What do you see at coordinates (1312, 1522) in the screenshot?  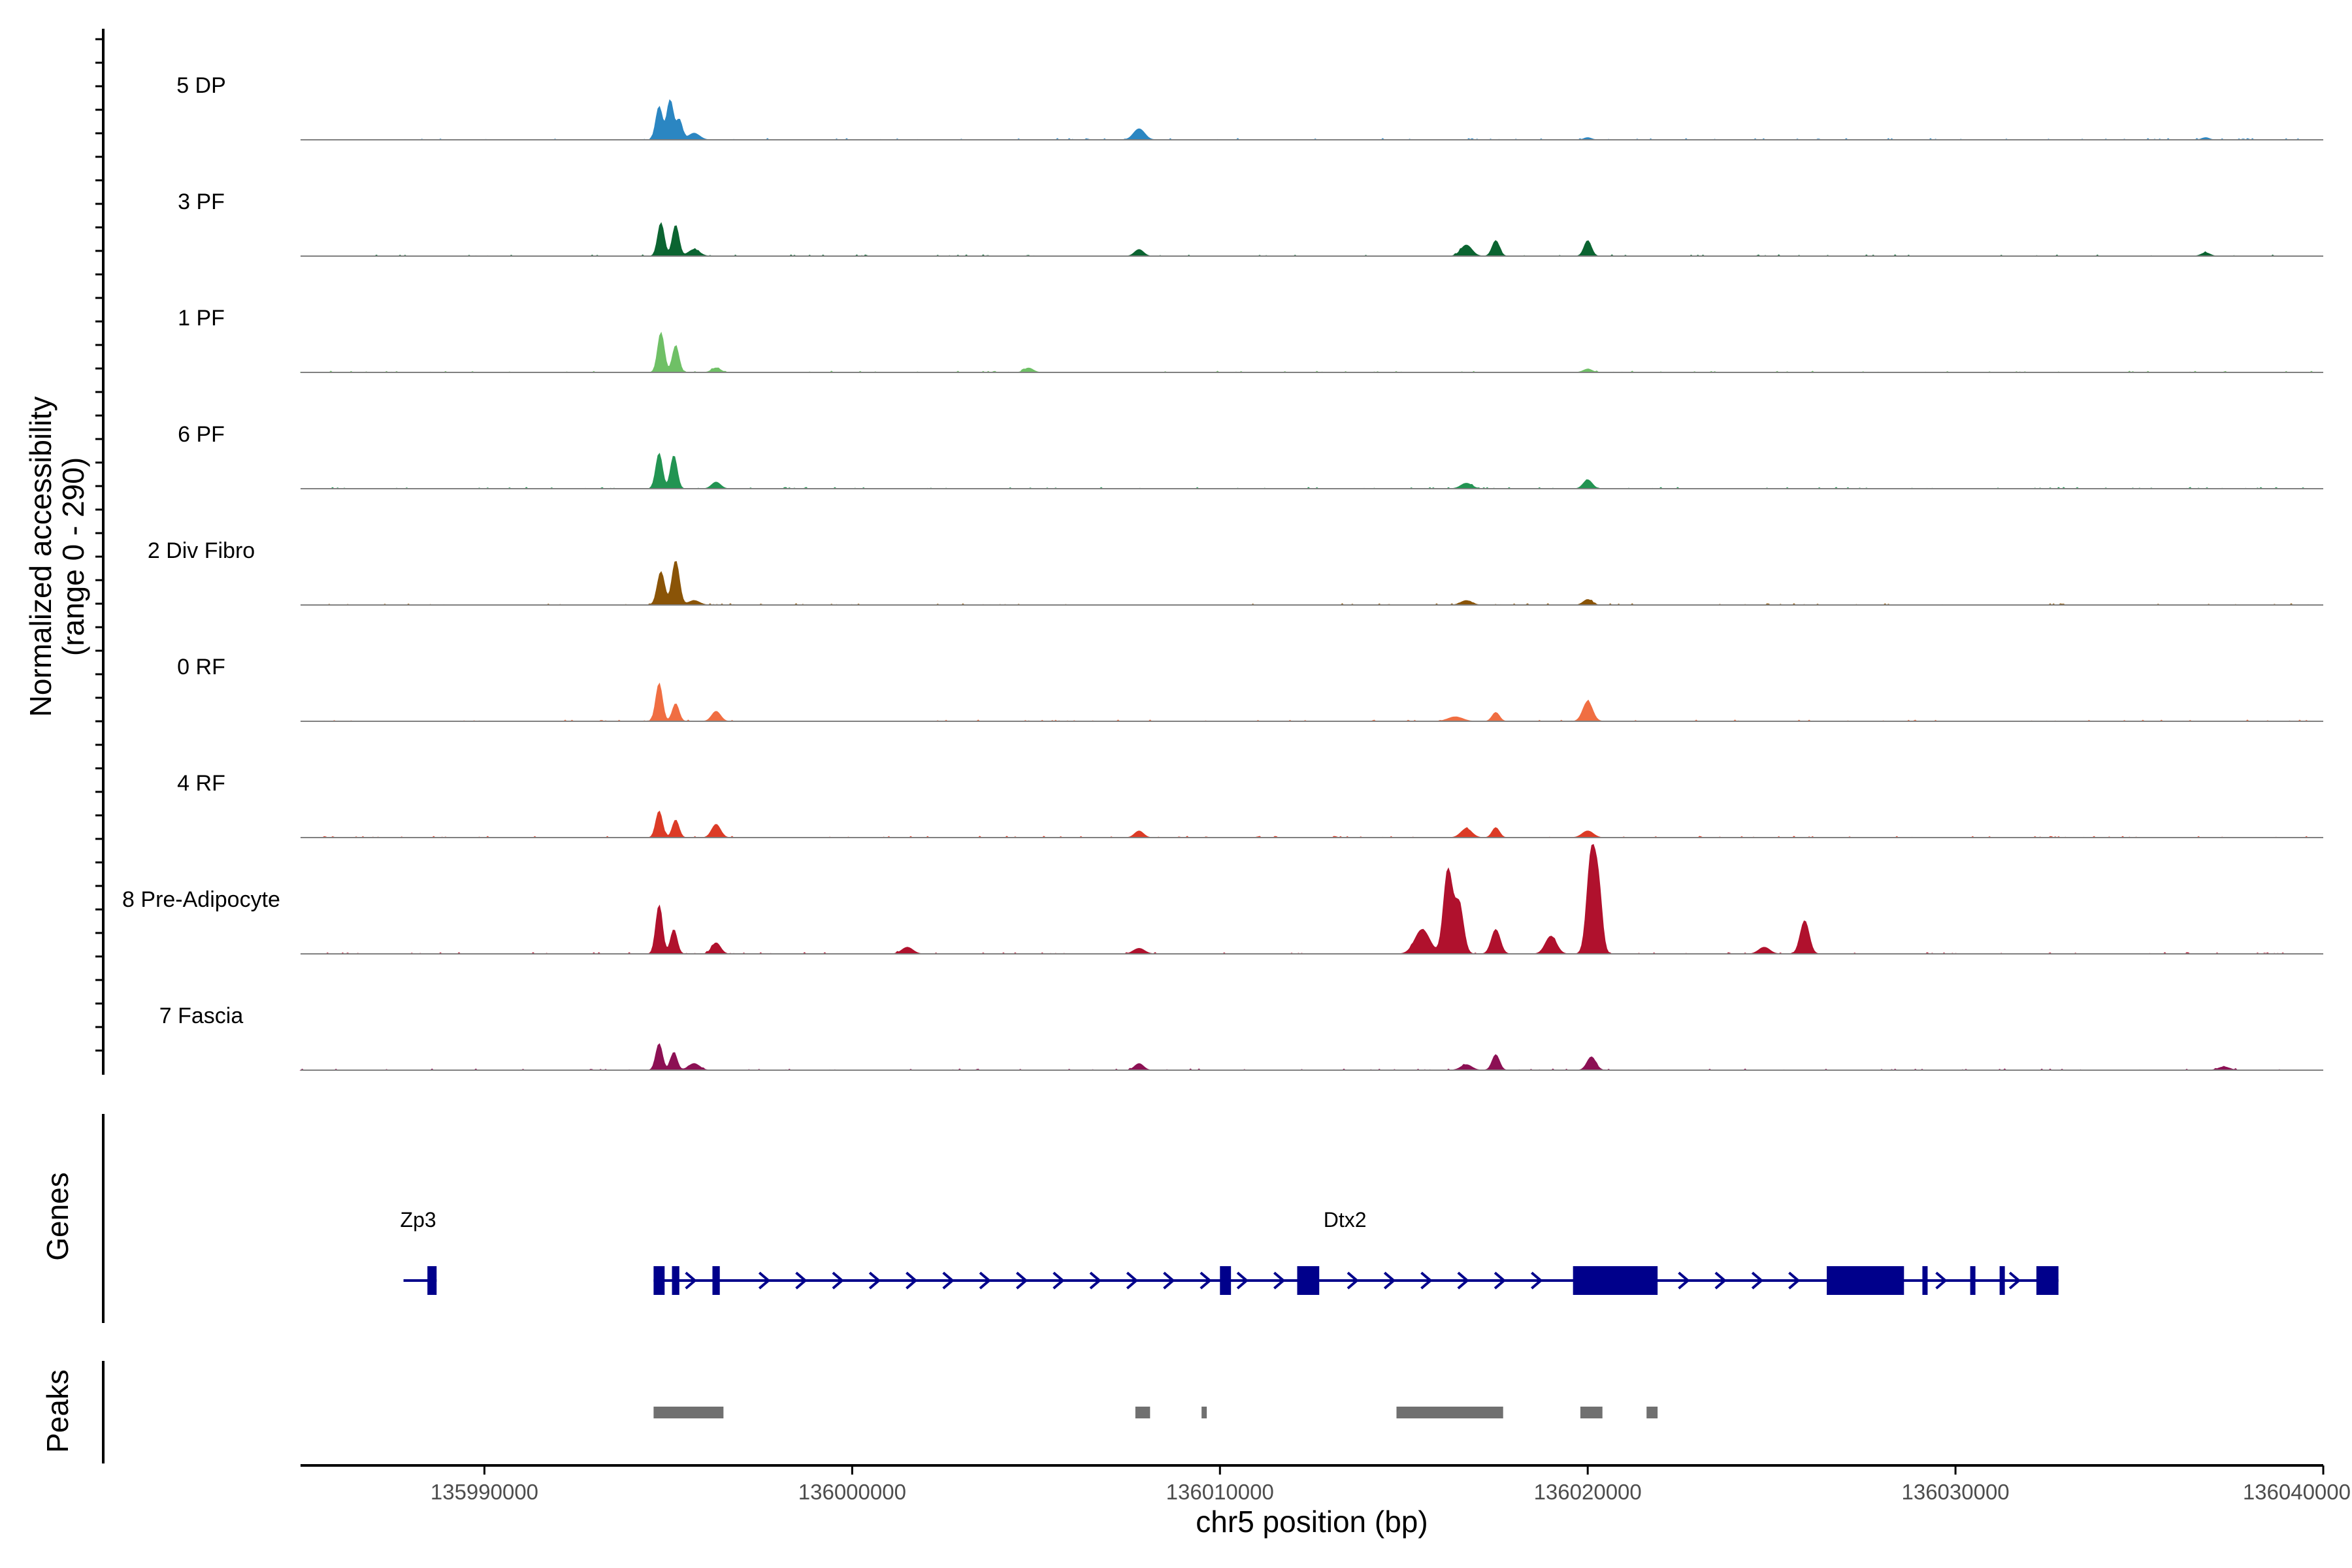 I see `x-axis-title: chr5 position (bp)` at bounding box center [1312, 1522].